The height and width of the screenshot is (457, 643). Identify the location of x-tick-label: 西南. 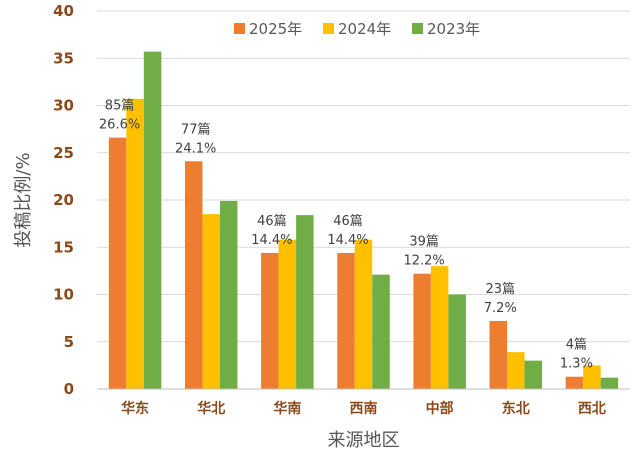
(364, 408).